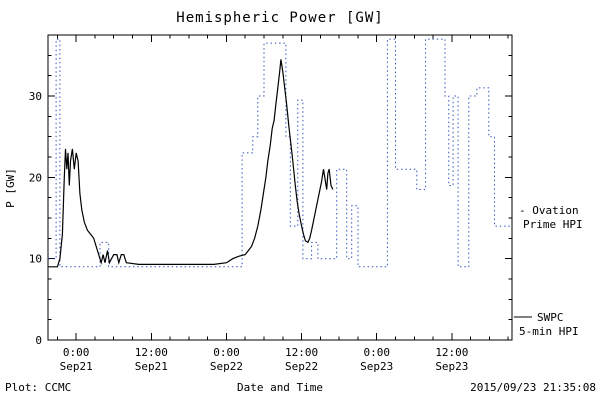  I want to click on chart-title: Hemispheric Power [GW], so click(279, 18).